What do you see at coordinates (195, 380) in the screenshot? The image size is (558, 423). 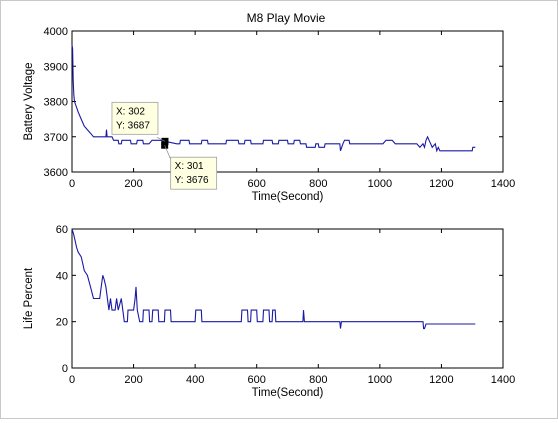 I see `x-tick-label: 400` at bounding box center [195, 380].